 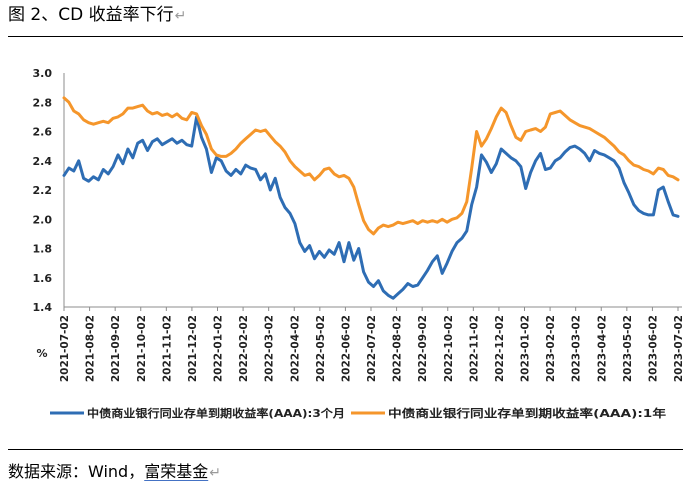 What do you see at coordinates (295, 348) in the screenshot?
I see `x-tick-label: 2022-04-02` at bounding box center [295, 348].